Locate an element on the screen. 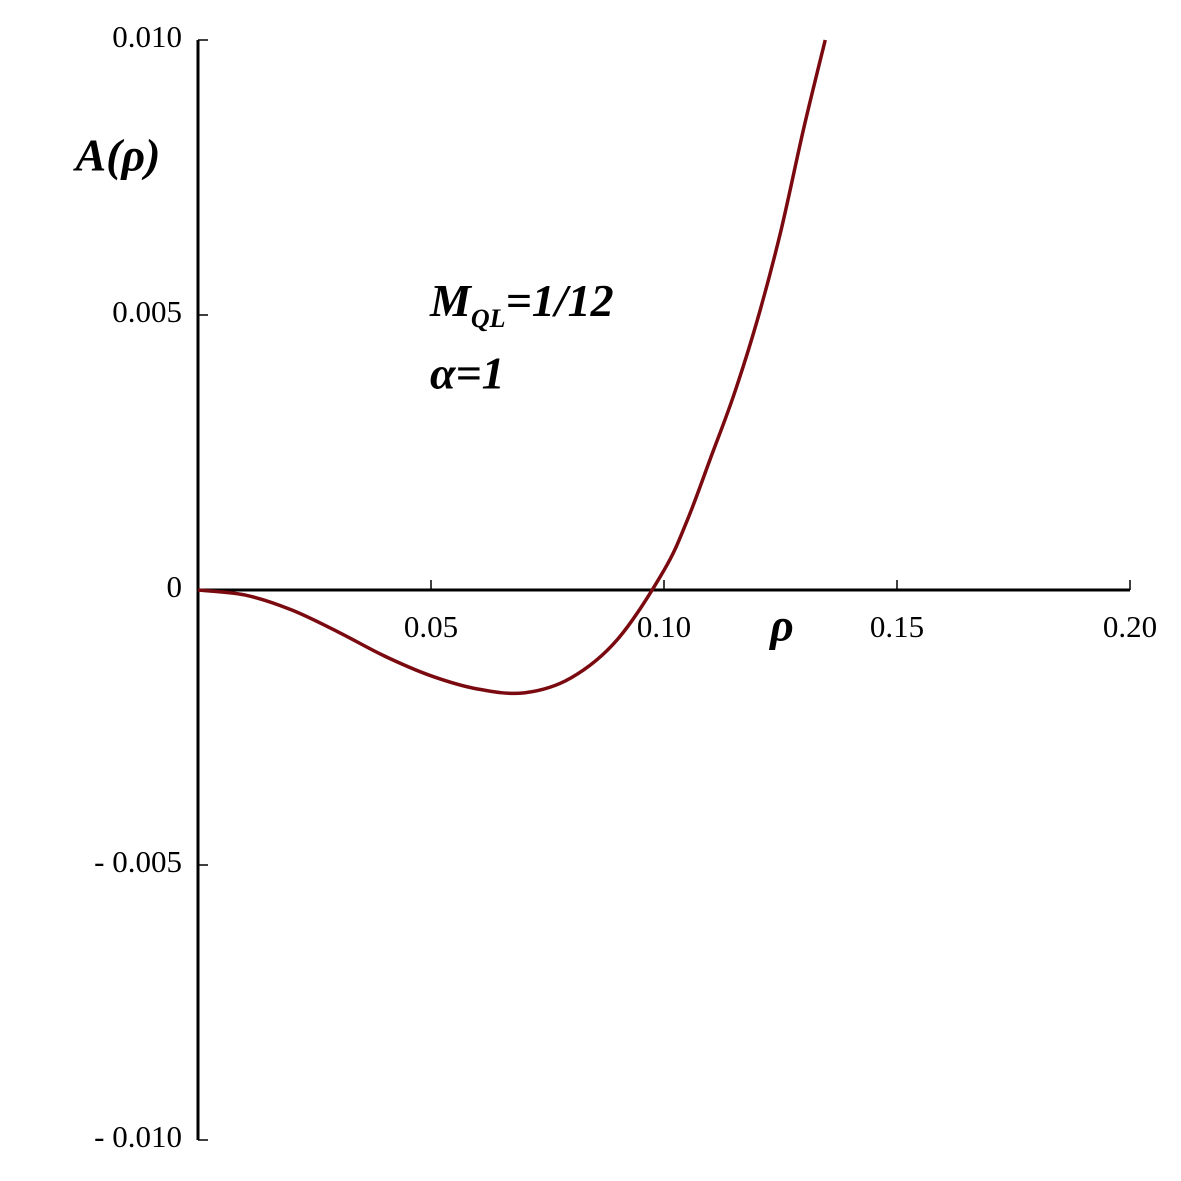 This screenshot has height=1181, width=1181. y-tick-label: - 0.010 is located at coordinates (138, 1136).